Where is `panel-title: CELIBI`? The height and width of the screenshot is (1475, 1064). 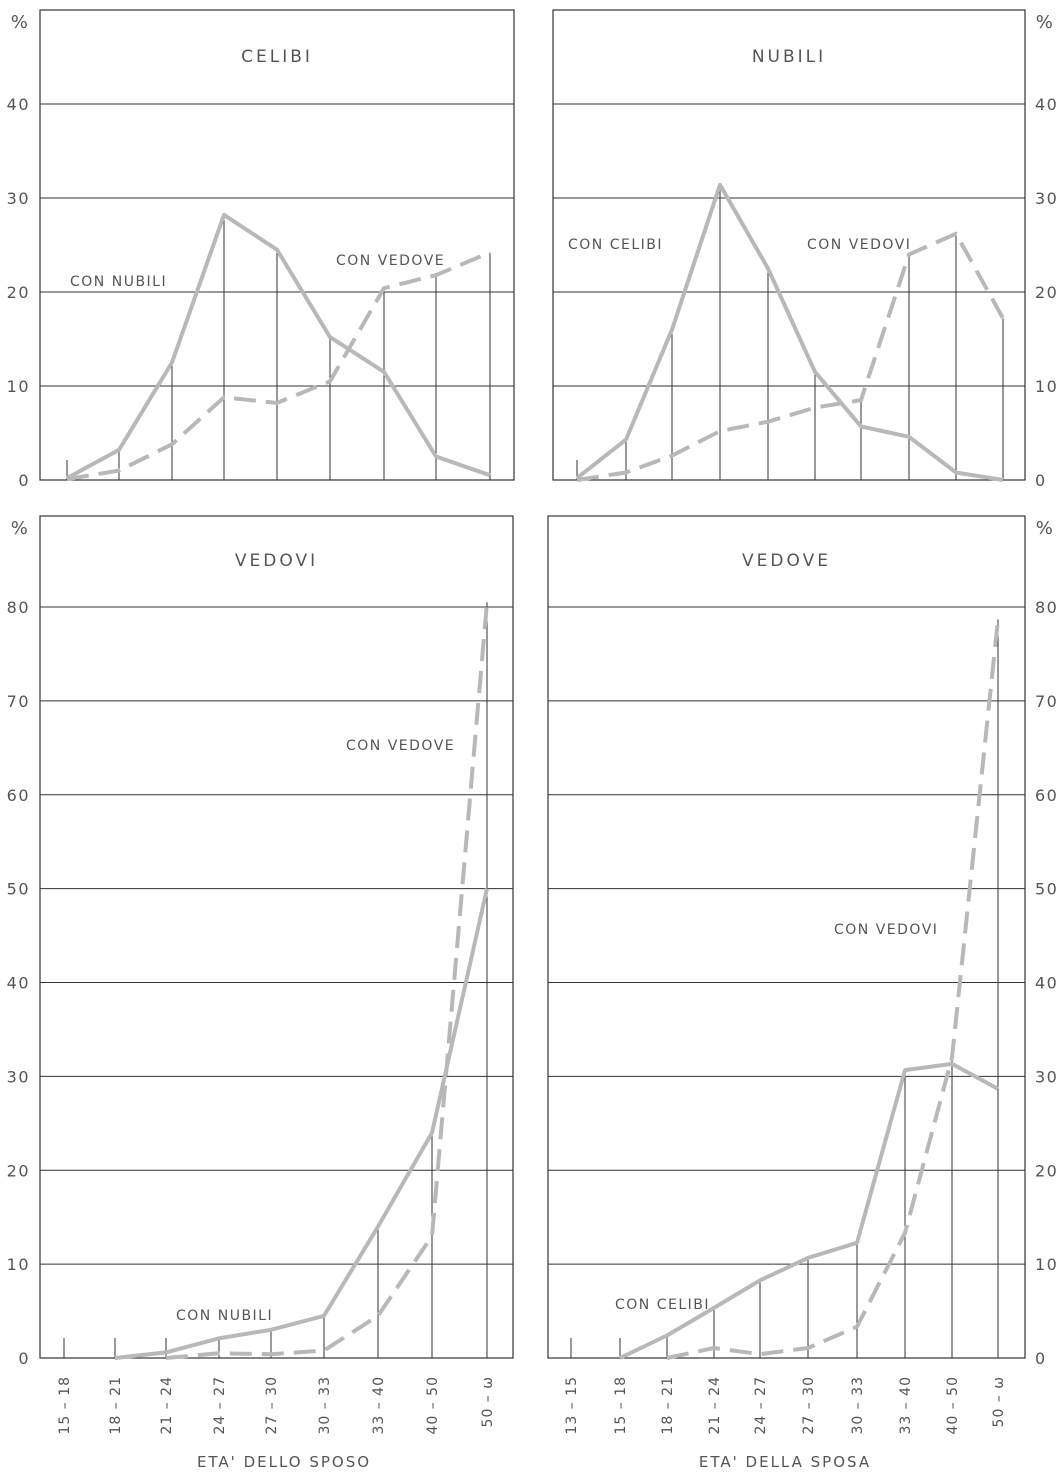
panel-title: CELIBI is located at coordinates (277, 57).